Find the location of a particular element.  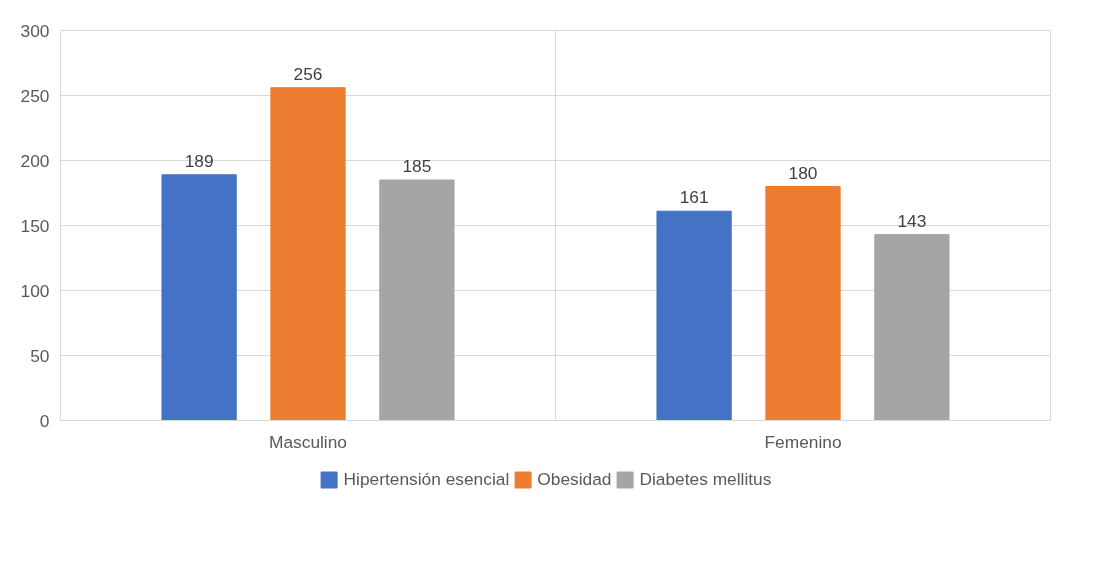

legend-label: Diabetes mellitus is located at coordinates (705, 479).